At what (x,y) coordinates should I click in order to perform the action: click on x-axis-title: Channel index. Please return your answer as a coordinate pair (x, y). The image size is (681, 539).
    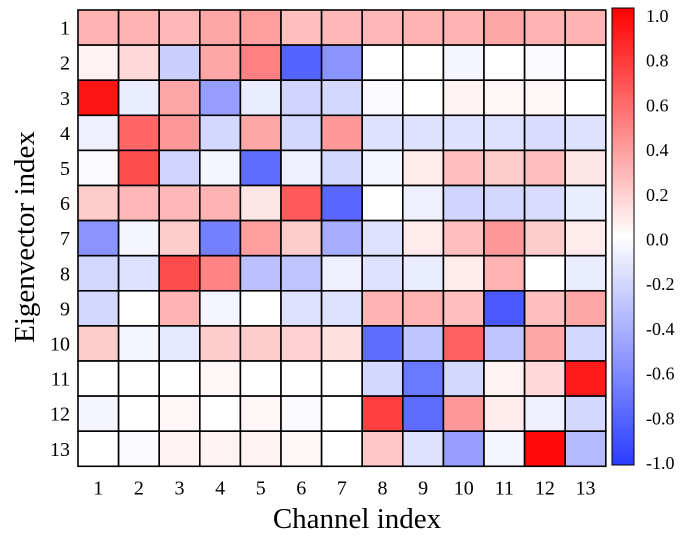
    Looking at the image, I should click on (357, 519).